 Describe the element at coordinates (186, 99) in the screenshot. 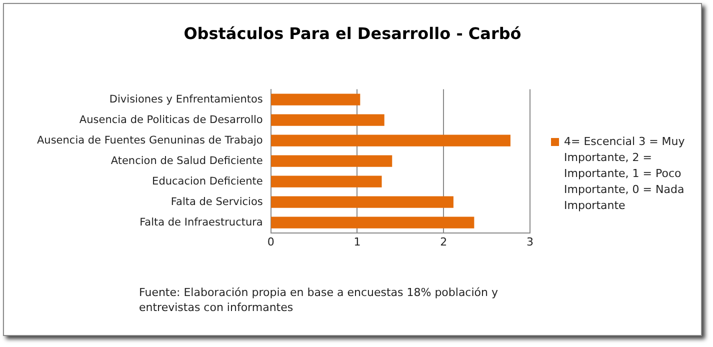

I see `y-tick-label: Divisiones y Enfrentamientos` at that location.